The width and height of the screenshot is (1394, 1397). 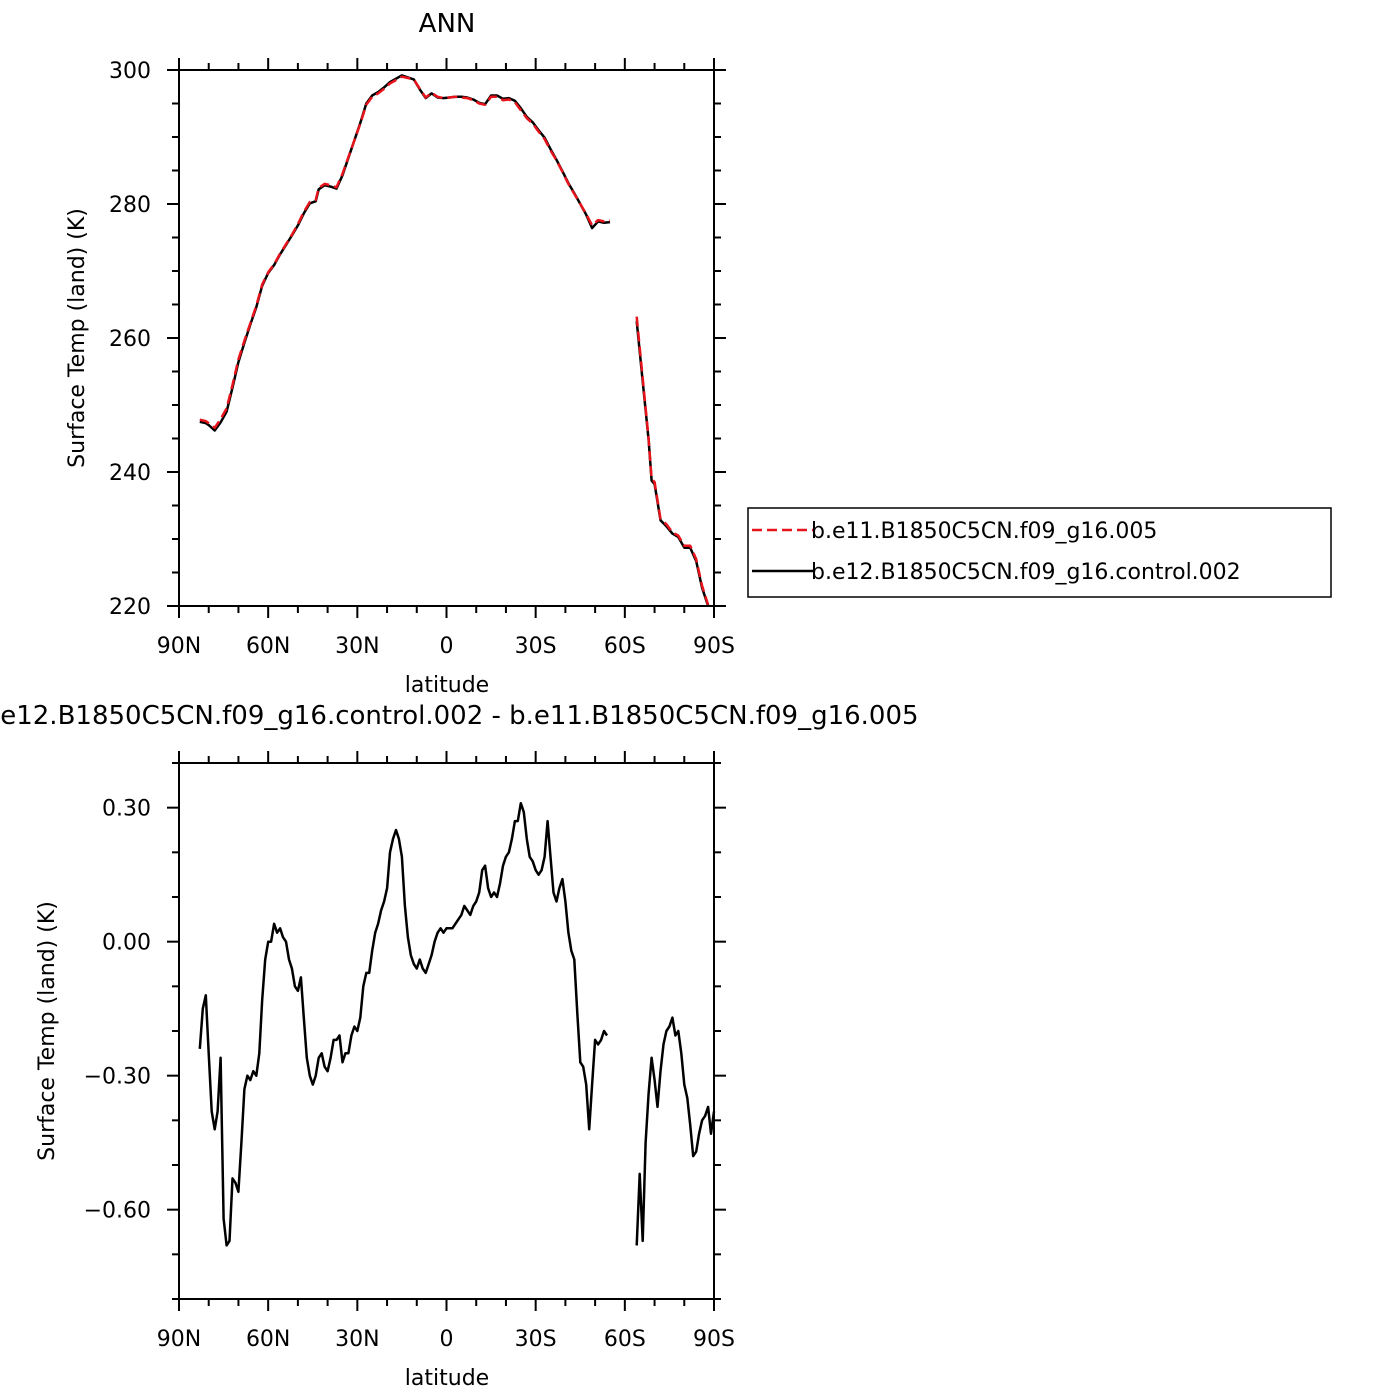 I want to click on top-plot-lines, so click(x=454, y=340).